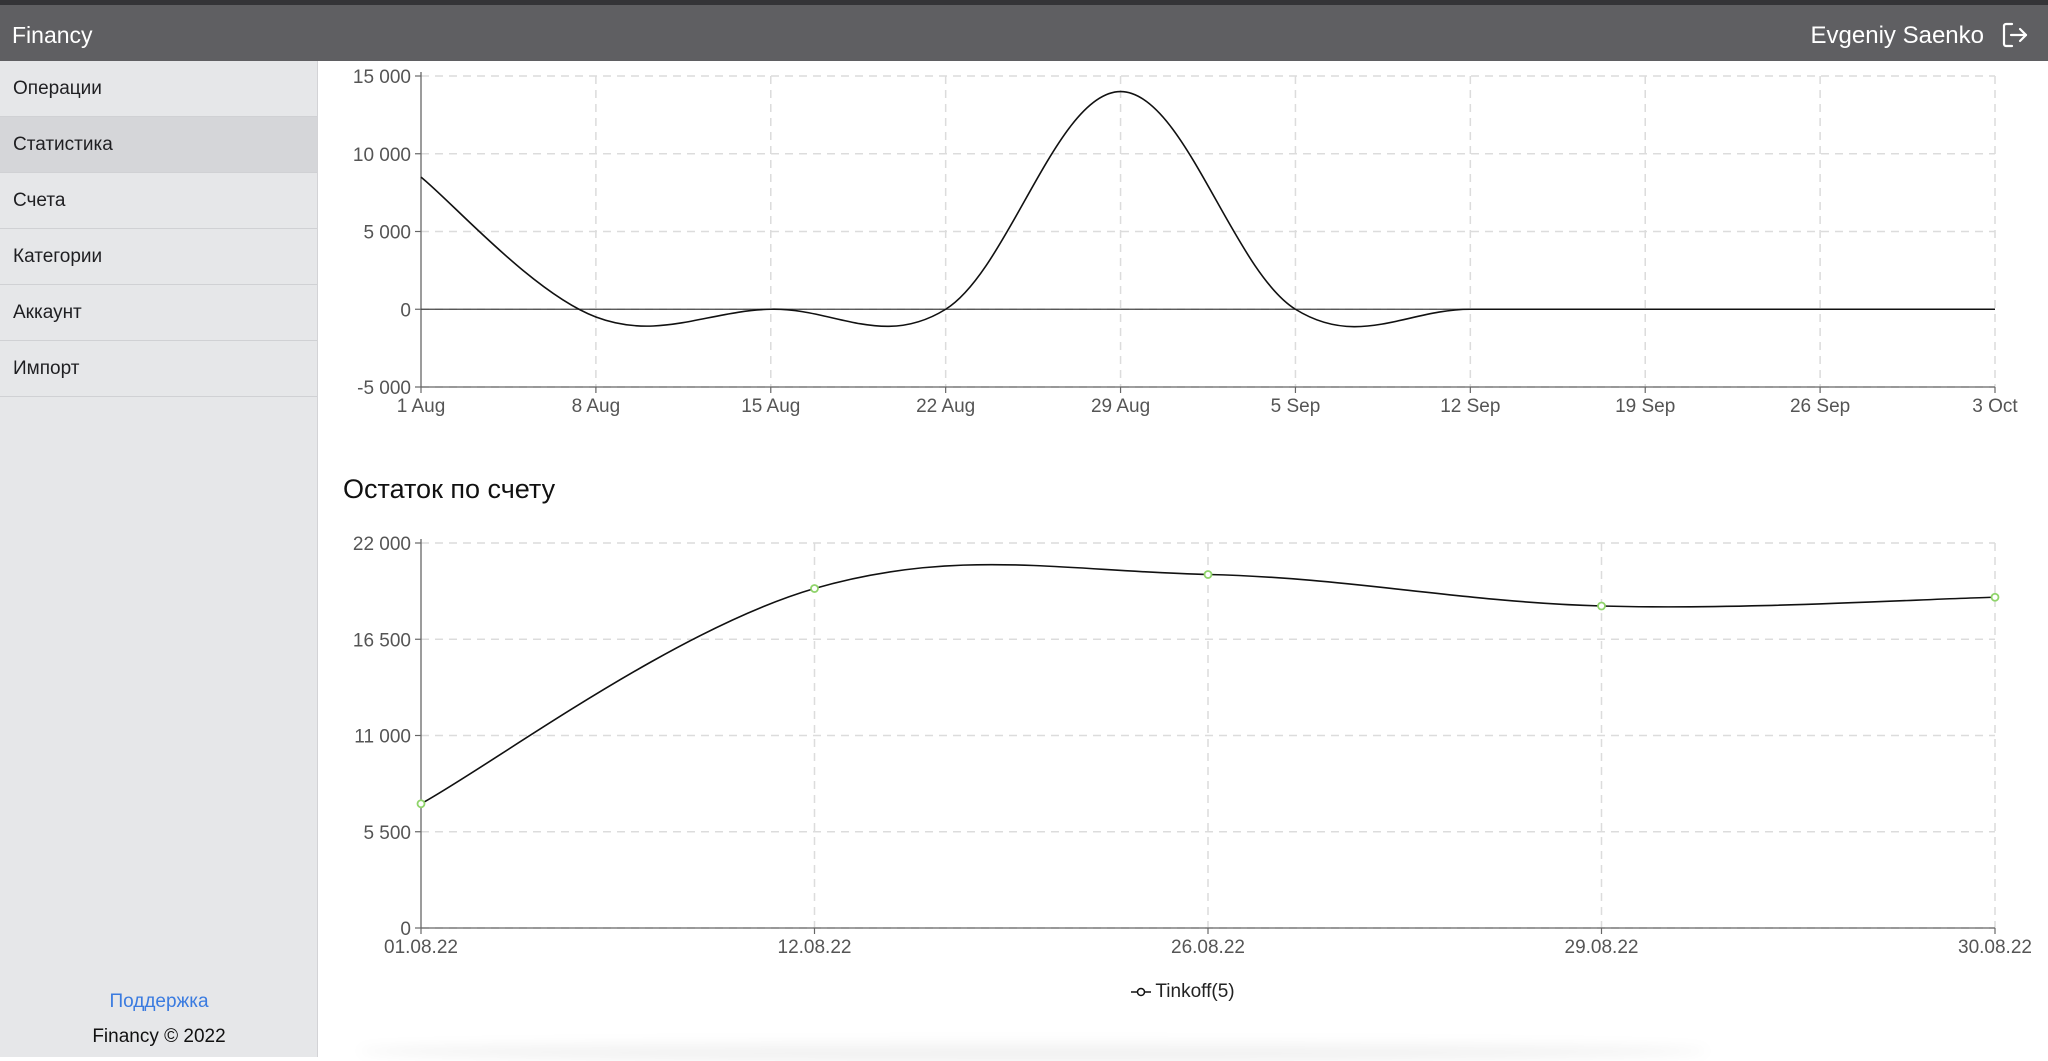 The width and height of the screenshot is (2048, 1061). What do you see at coordinates (2015, 35) in the screenshot?
I see `logout-icon` at bounding box center [2015, 35].